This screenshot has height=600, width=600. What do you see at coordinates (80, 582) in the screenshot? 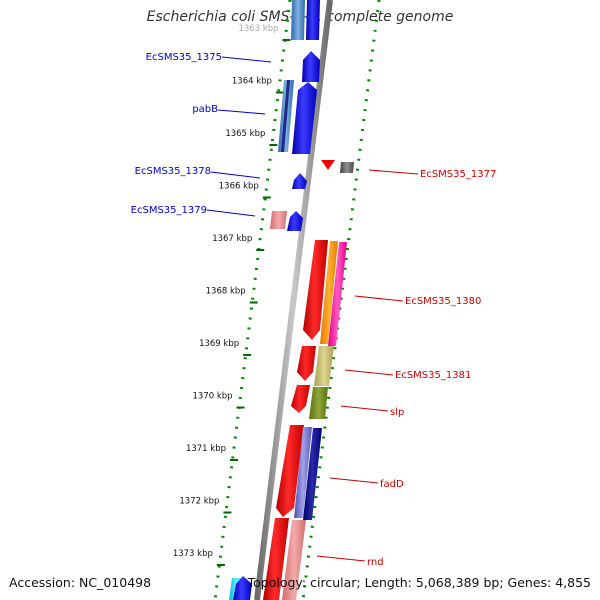
I see `accession-text: Accession: NC_010498` at bounding box center [80, 582].